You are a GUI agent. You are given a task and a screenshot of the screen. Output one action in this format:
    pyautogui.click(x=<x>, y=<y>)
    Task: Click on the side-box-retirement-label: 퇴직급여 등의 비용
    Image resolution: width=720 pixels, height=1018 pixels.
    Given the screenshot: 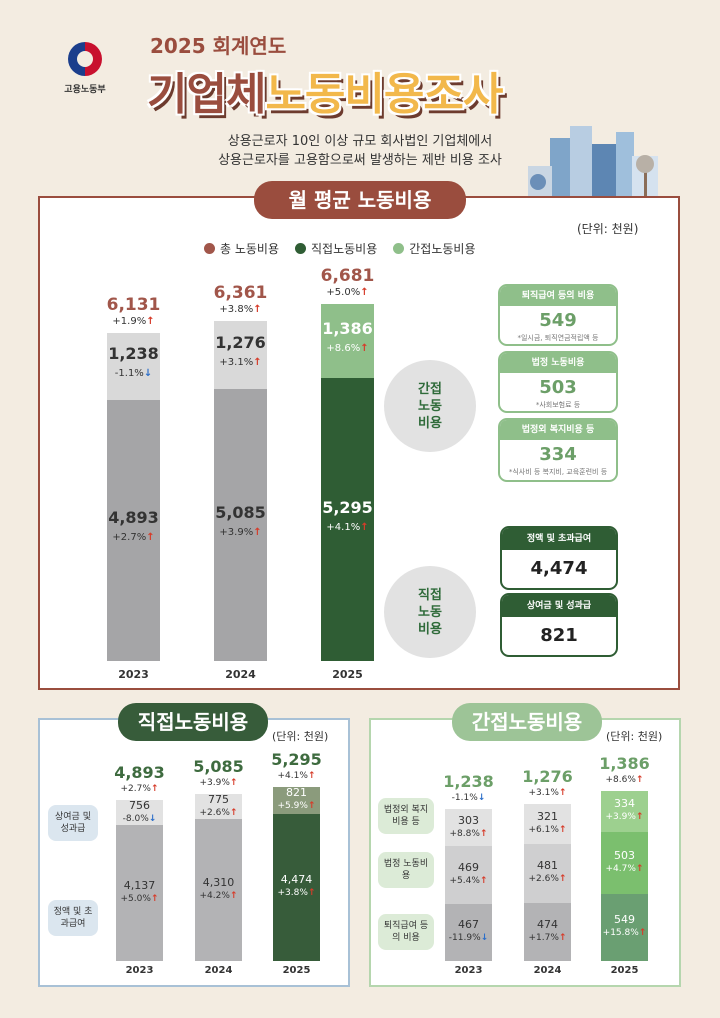 What is the action you would take?
    pyautogui.click(x=558, y=296)
    